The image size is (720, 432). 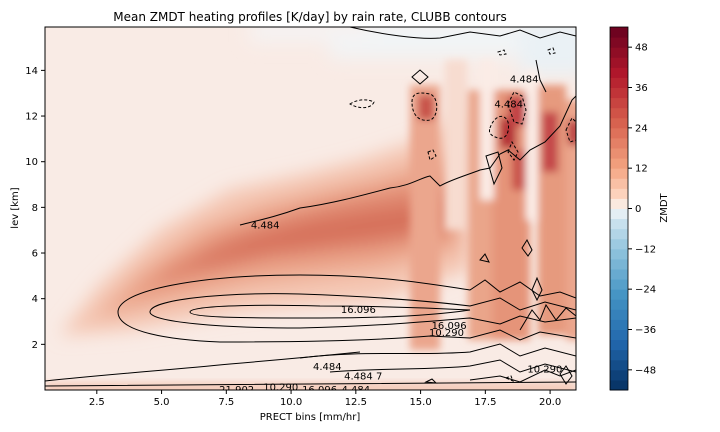 I want to click on contour-top-right, so click(x=462, y=60).